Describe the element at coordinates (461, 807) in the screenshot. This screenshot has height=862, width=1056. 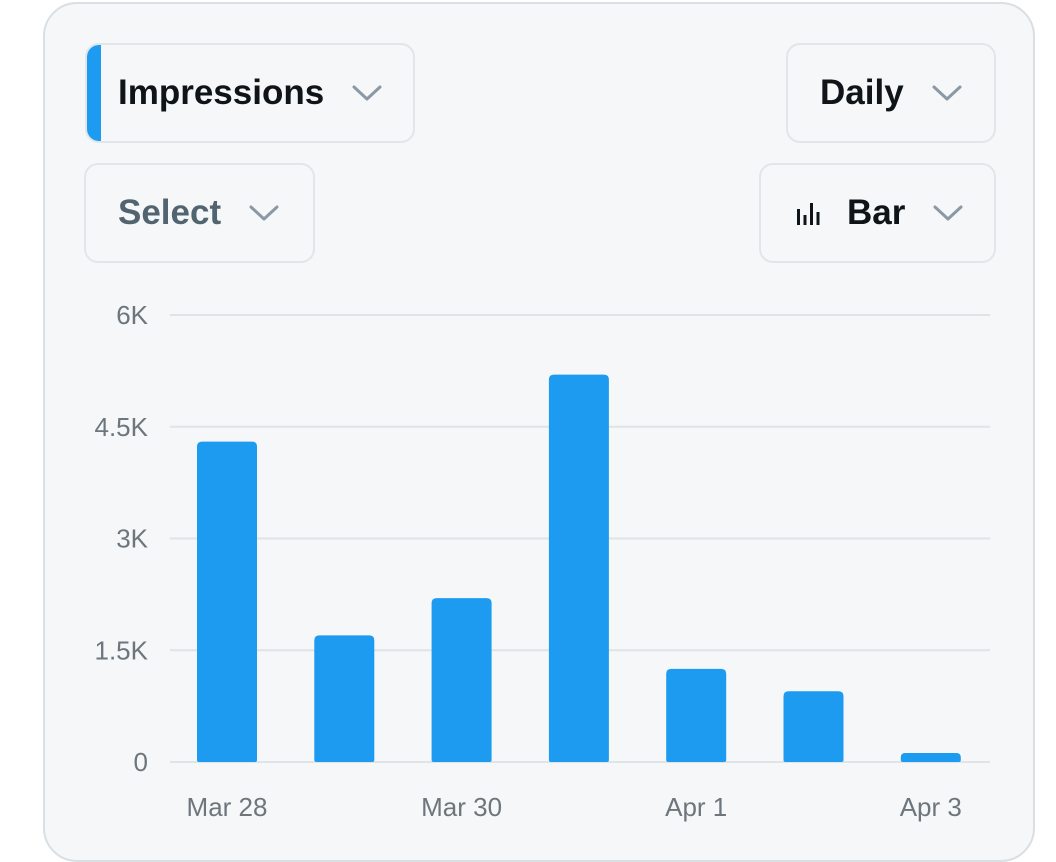
I see `x-tick-label: Mar 30` at that location.